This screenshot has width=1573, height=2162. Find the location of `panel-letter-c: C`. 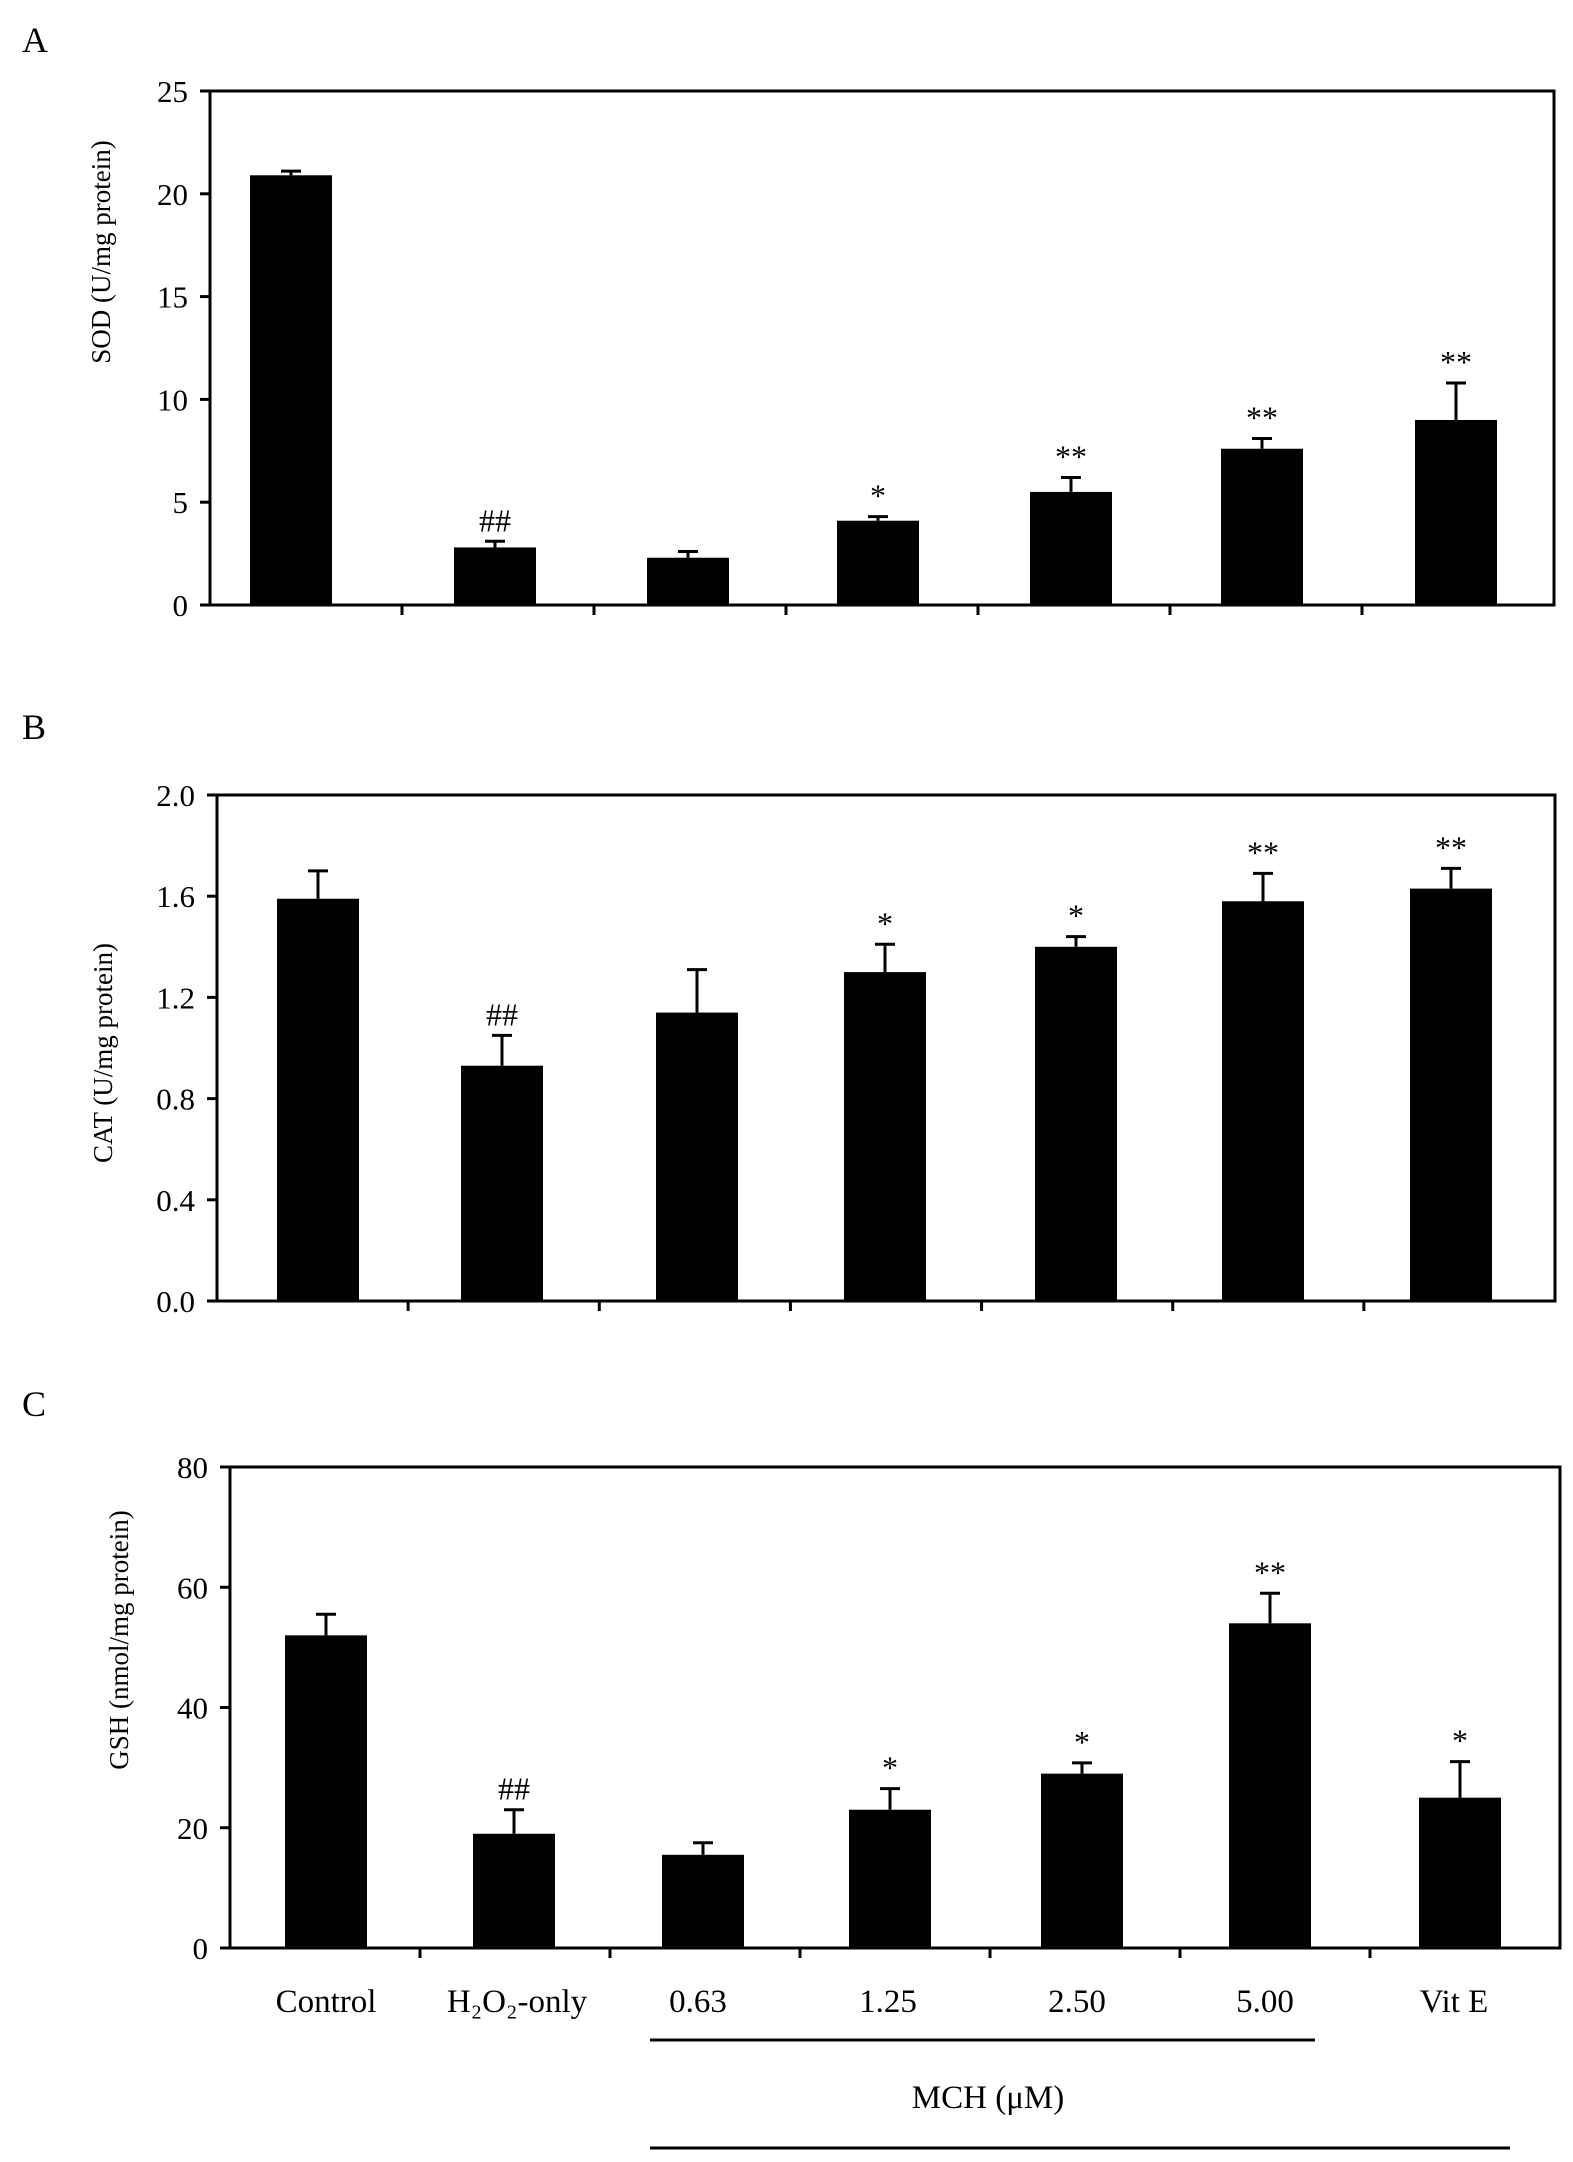

panel-letter-c: C is located at coordinates (34, 1404).